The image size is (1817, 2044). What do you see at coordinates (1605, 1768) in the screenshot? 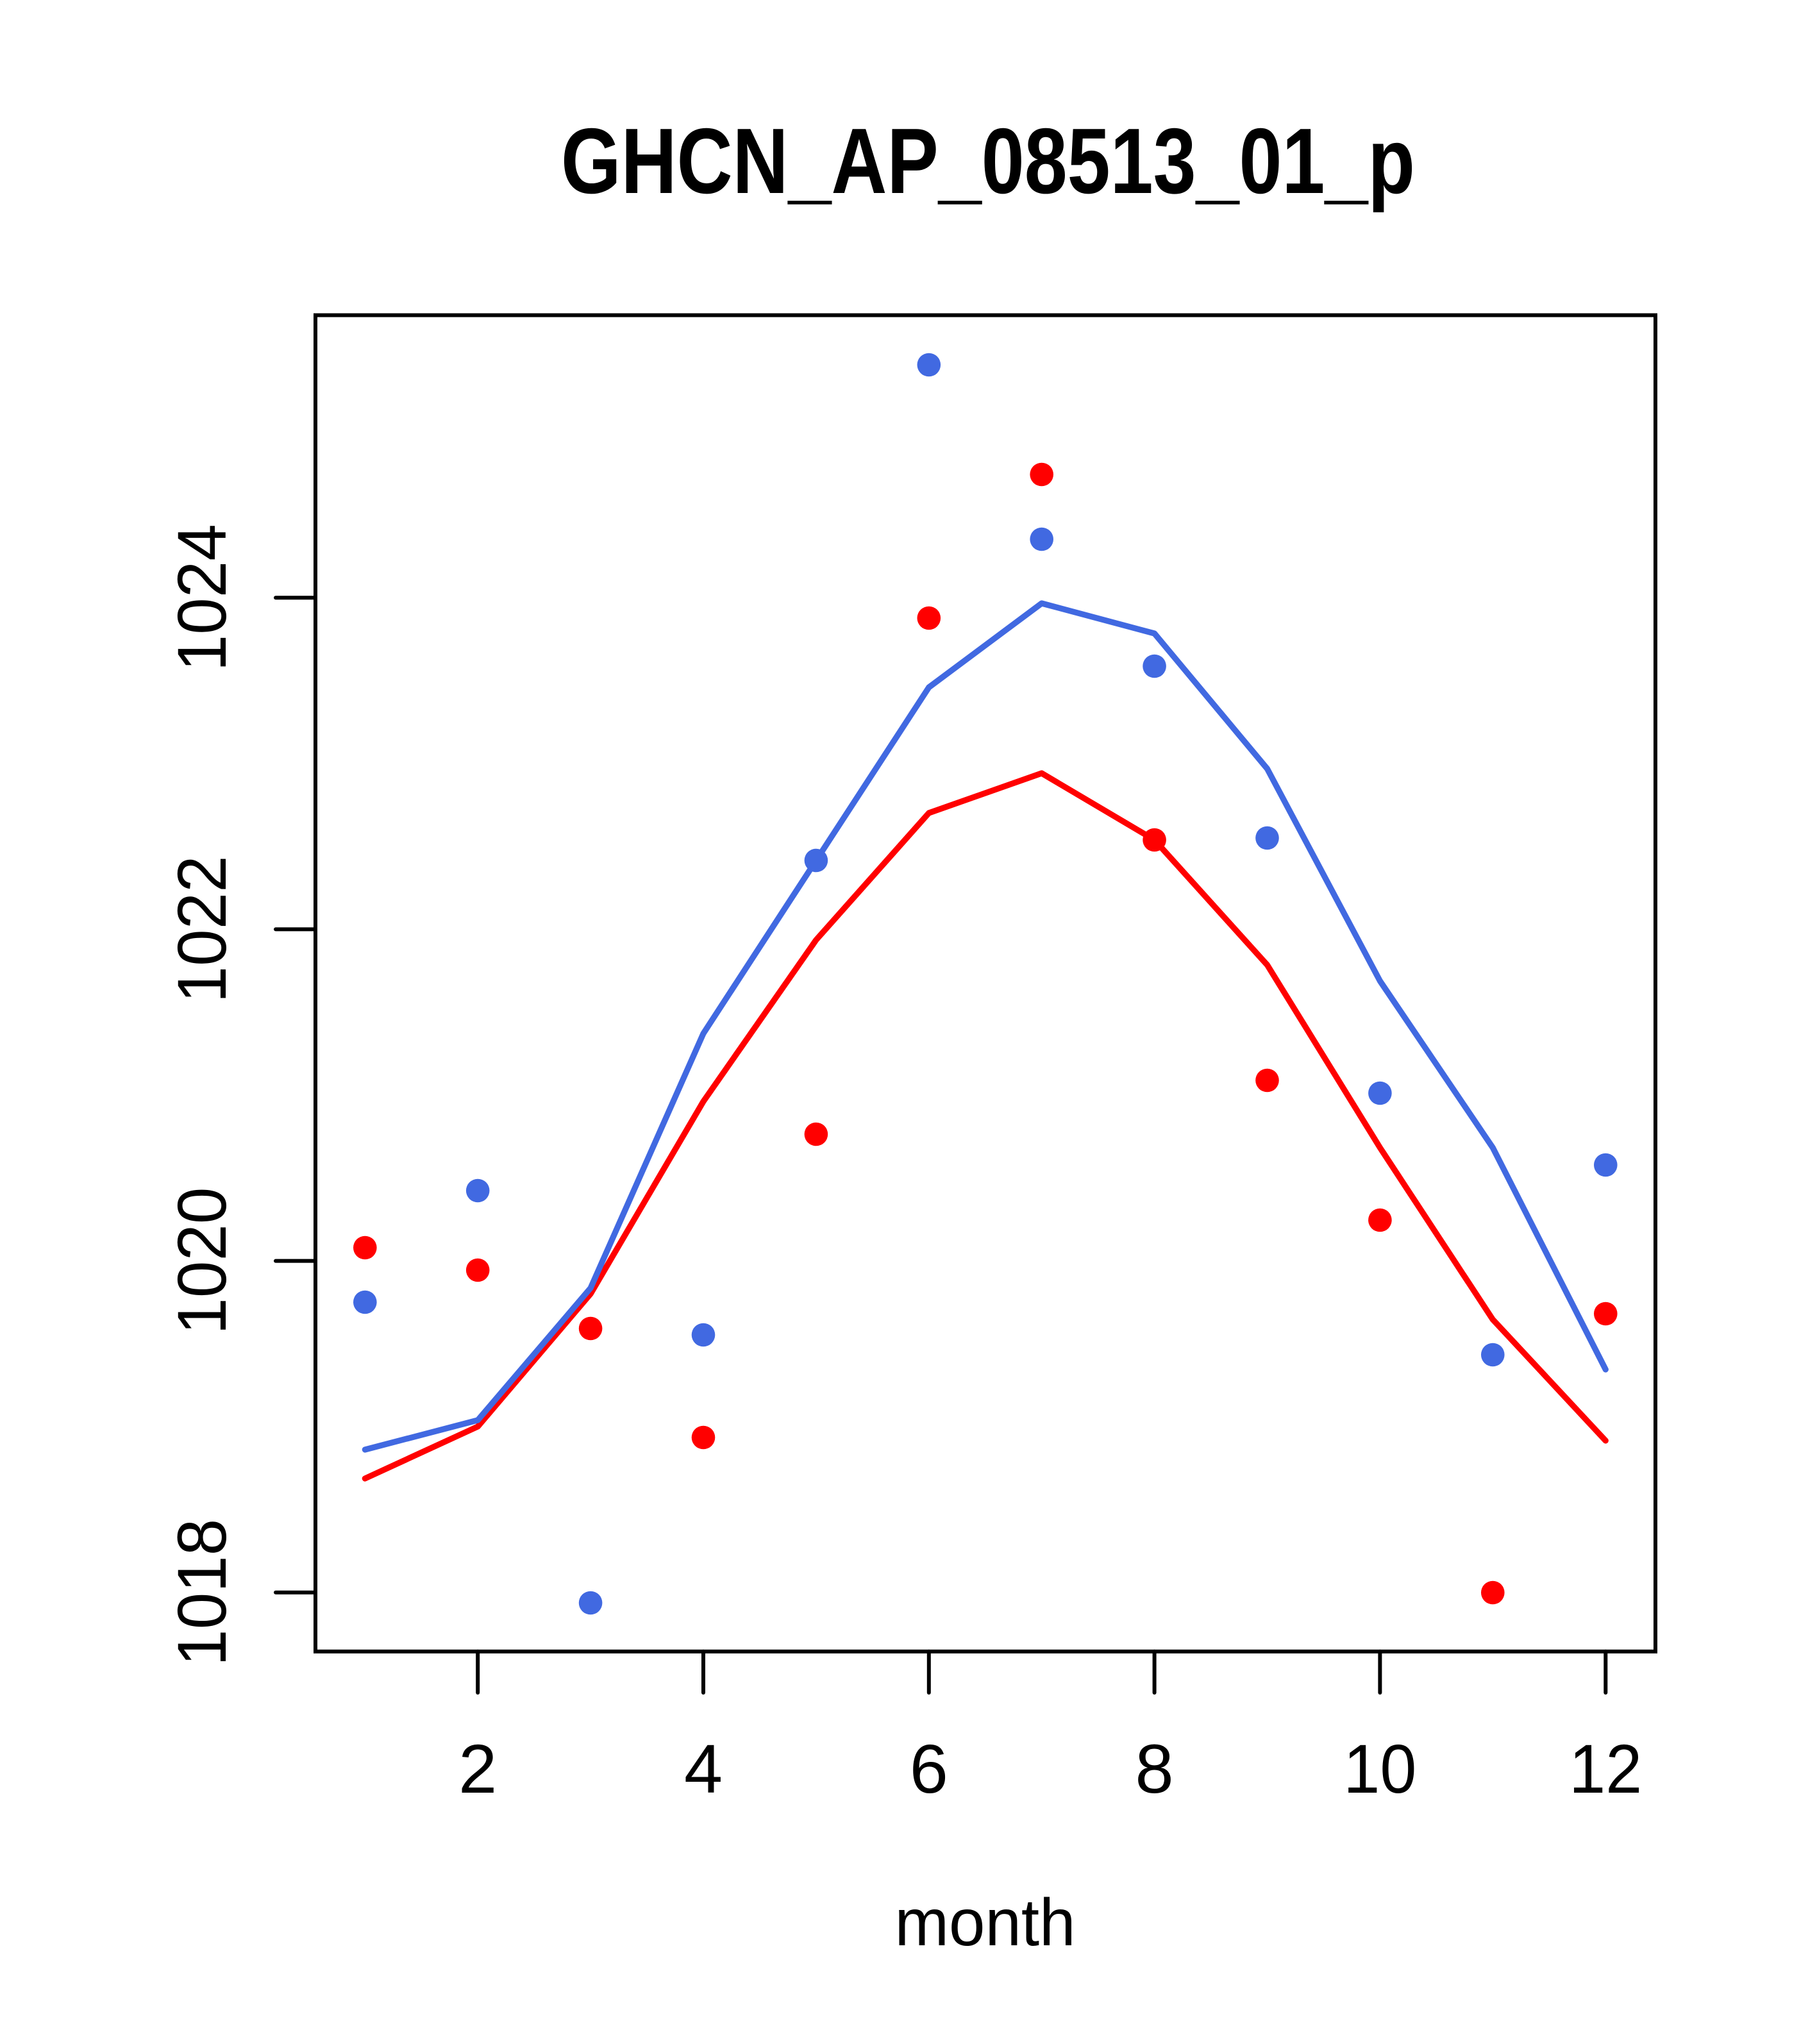
I see `svg-text: 12` at bounding box center [1605, 1768].